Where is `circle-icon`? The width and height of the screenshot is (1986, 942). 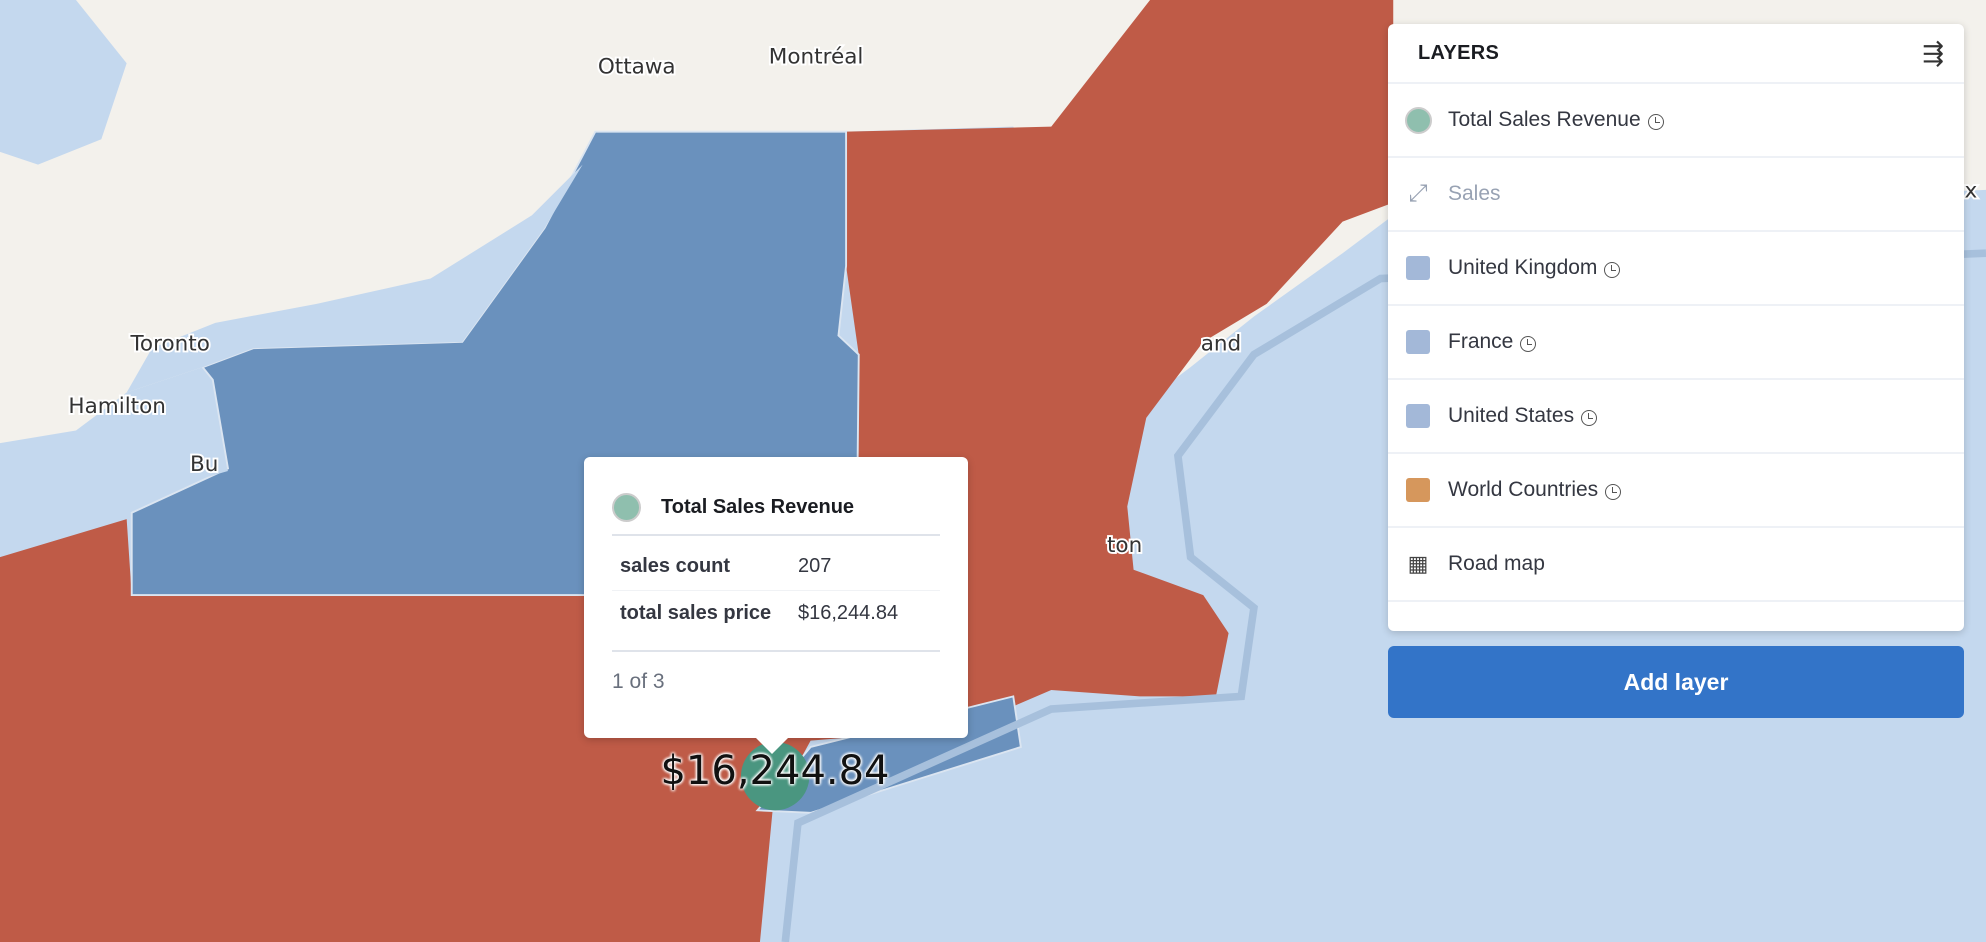 circle-icon is located at coordinates (1418, 120).